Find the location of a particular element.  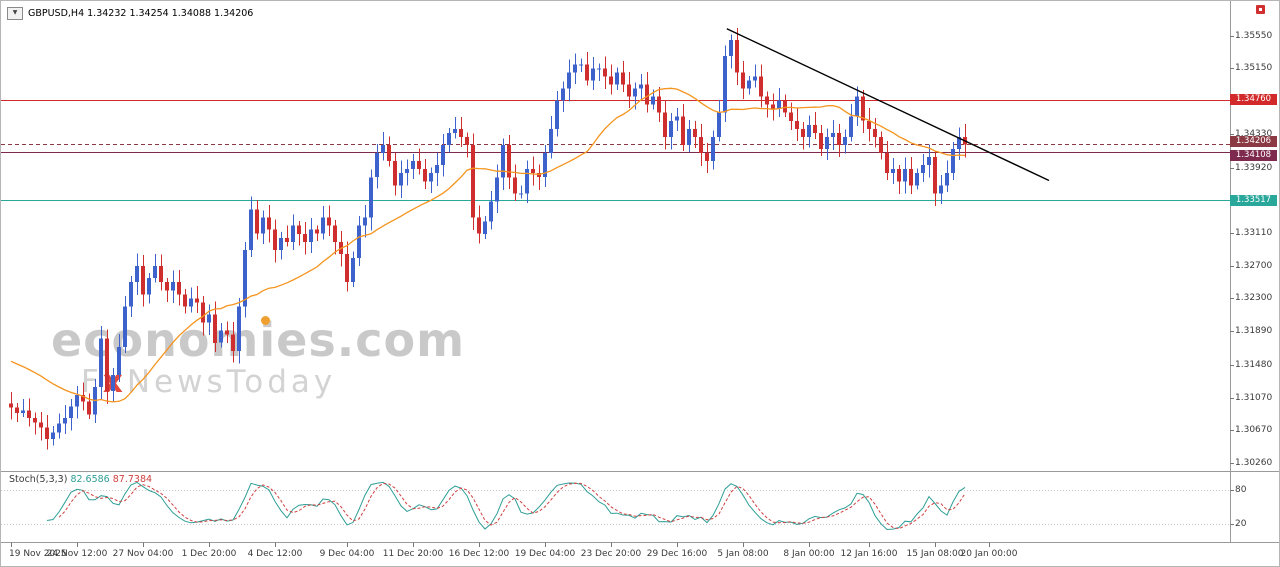

y-axis-tick: 1.31890 is located at coordinates (1254, 331).